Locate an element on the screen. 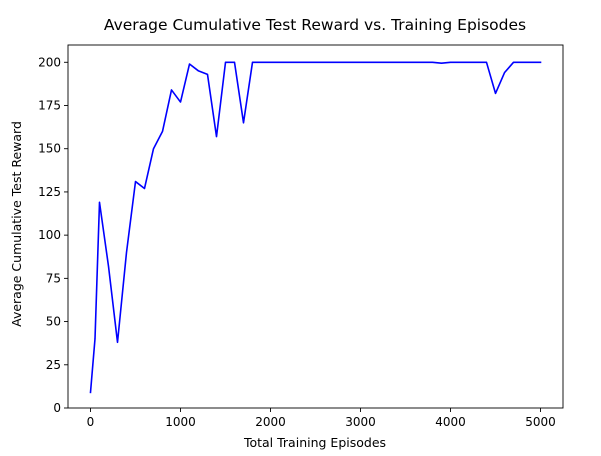  y-tick-label: 200 is located at coordinates (49, 62).